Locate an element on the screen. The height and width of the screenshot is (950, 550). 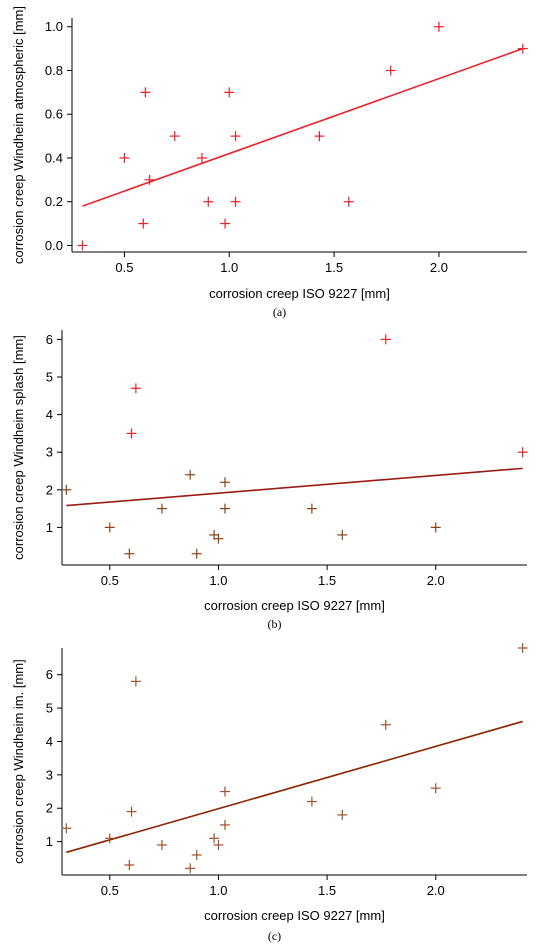
panel-caption: (c) is located at coordinates (274, 936).